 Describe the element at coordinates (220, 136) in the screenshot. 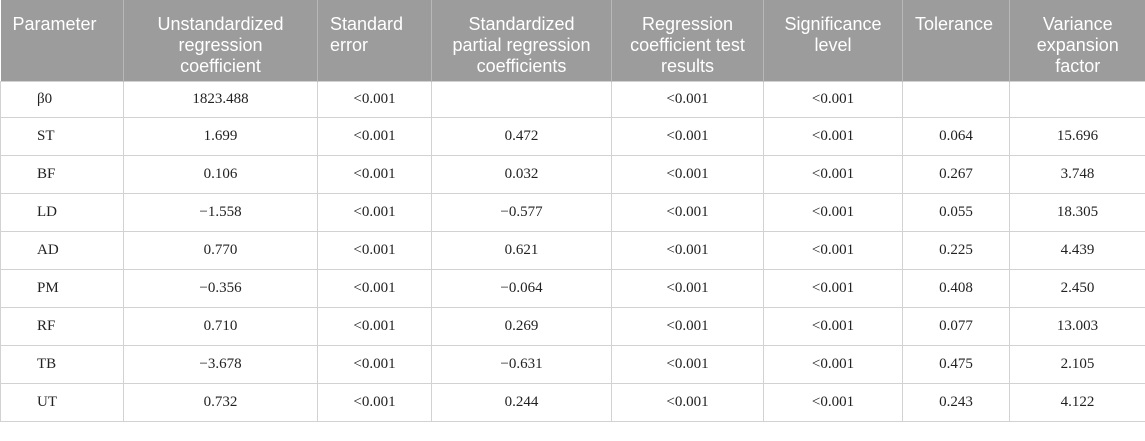

I see `cell-unstandardized-coefficient: 1.699` at that location.